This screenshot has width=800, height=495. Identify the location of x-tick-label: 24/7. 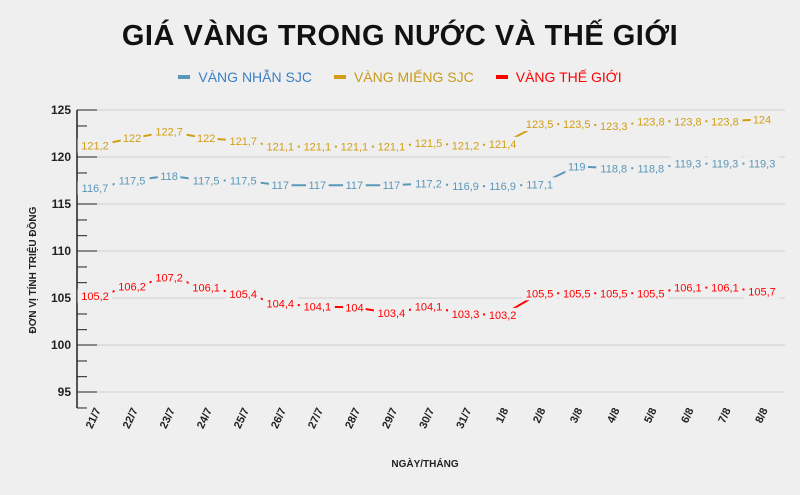
(205, 418).